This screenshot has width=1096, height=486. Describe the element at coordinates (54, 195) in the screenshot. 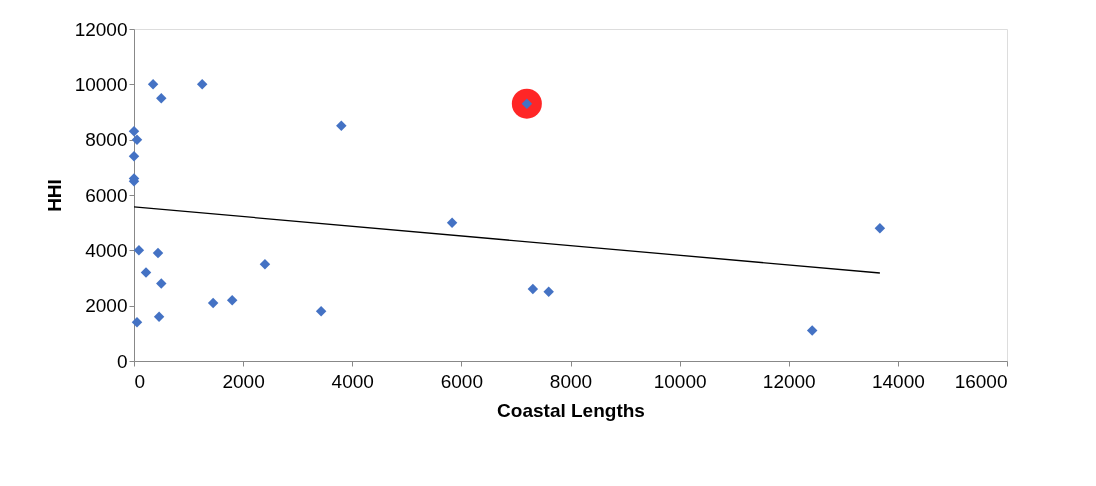

I see `y-axis-title: HHI` at that location.